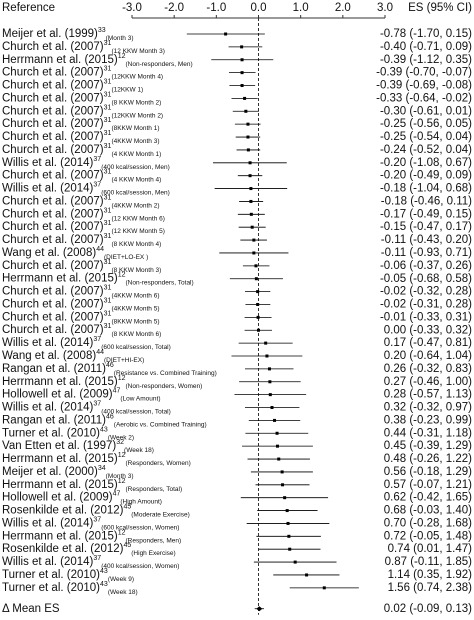  Describe the element at coordinates (54, 420) in the screenshot. I see `study-name: Rangan et al. (2011)` at that location.